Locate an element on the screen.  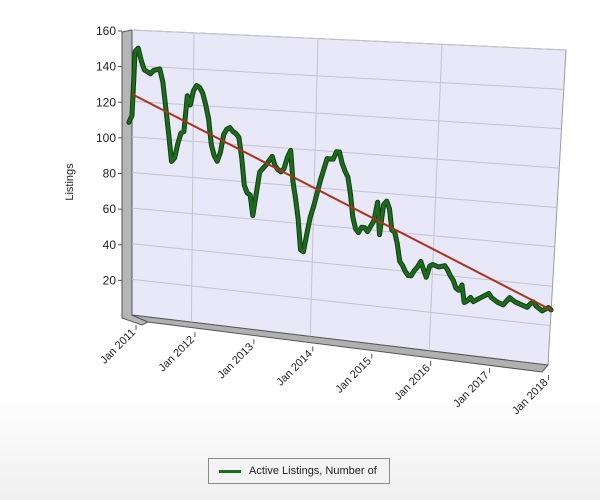
y-axis-ticks: 20 40 60 80 100 120 140 160 is located at coordinates (109, 155).